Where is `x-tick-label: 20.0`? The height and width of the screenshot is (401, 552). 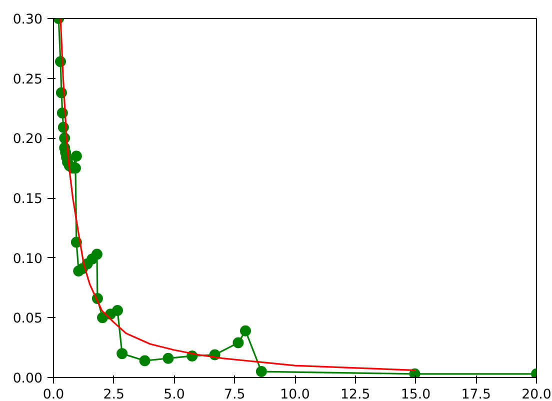
x-tick-label: 20.0 is located at coordinates (537, 394).